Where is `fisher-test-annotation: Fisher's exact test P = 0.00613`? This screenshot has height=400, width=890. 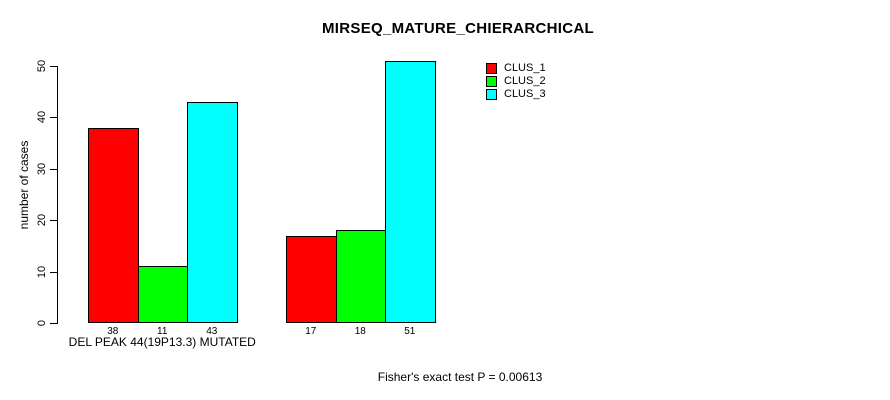 fisher-test-annotation: Fisher's exact test P = 0.00613 is located at coordinates (460, 377).